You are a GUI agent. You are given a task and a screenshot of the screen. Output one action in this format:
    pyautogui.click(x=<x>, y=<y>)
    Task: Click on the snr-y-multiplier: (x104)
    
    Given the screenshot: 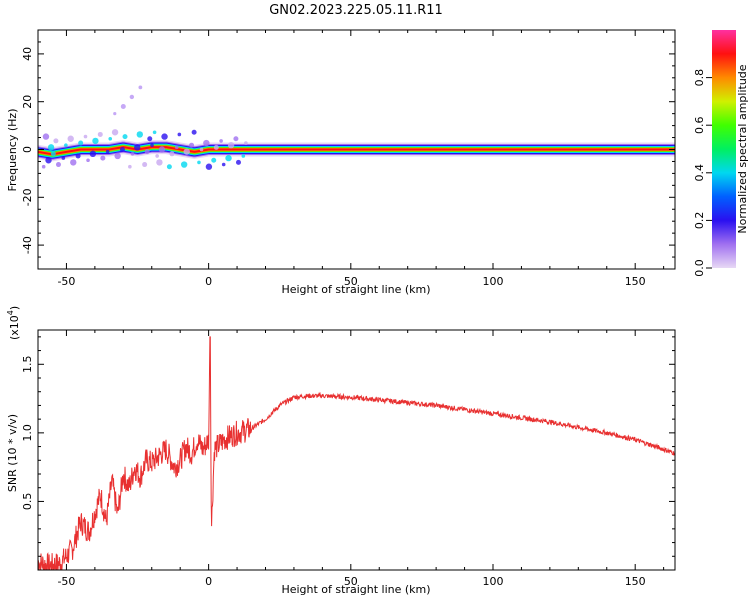 What is the action you would take?
    pyautogui.click(x=13, y=323)
    